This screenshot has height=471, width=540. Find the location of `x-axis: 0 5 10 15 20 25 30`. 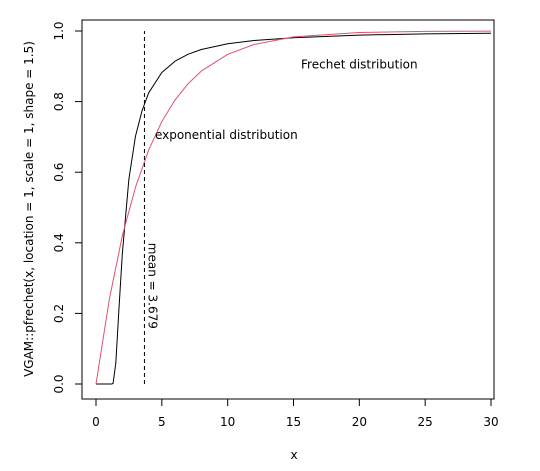

x-axis: 0 5 10 15 20 25 30 is located at coordinates (295, 413).